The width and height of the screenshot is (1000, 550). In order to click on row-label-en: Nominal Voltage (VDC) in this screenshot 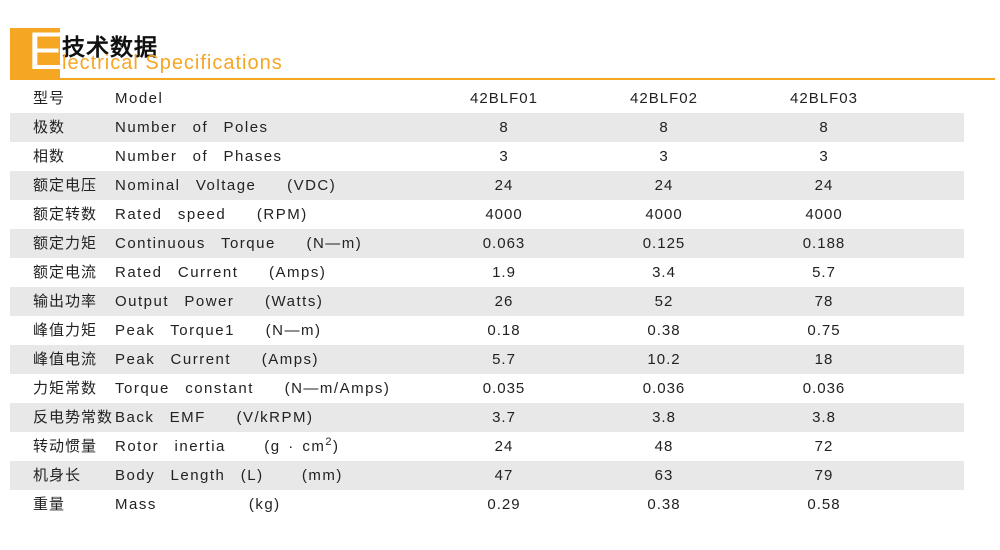, I will do `click(225, 185)`.